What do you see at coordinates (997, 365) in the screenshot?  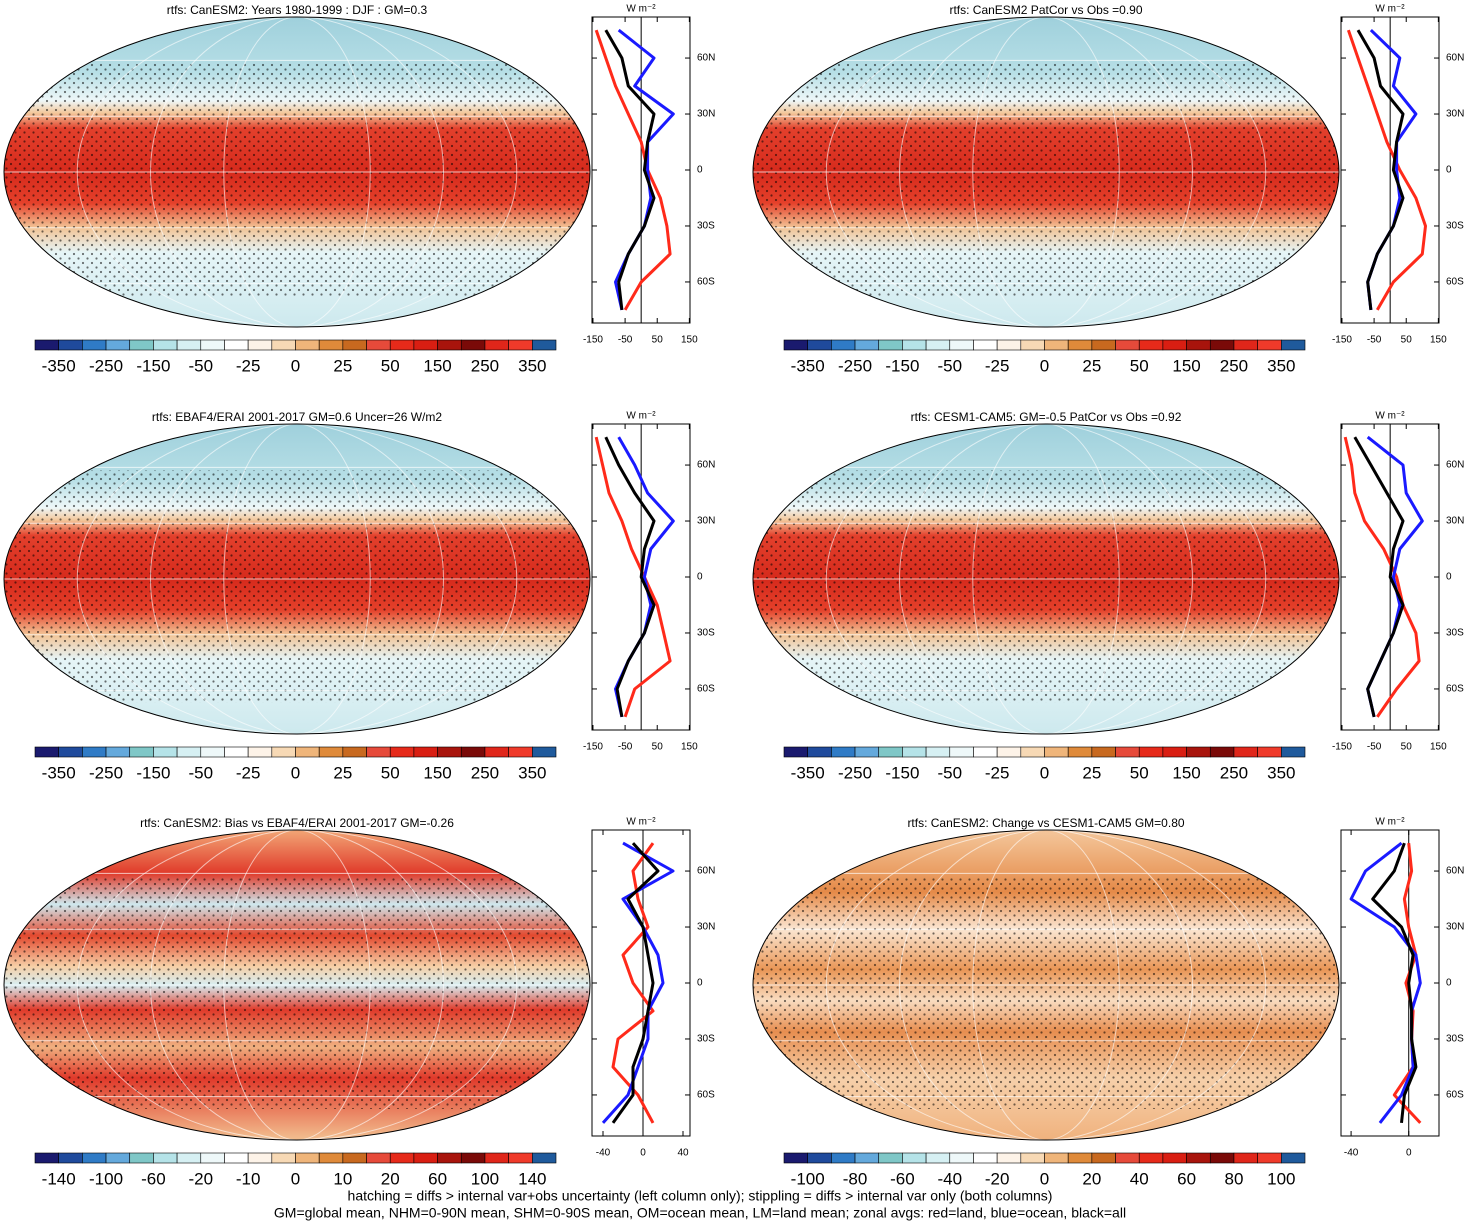 I see `colorbar-label: -25` at bounding box center [997, 365].